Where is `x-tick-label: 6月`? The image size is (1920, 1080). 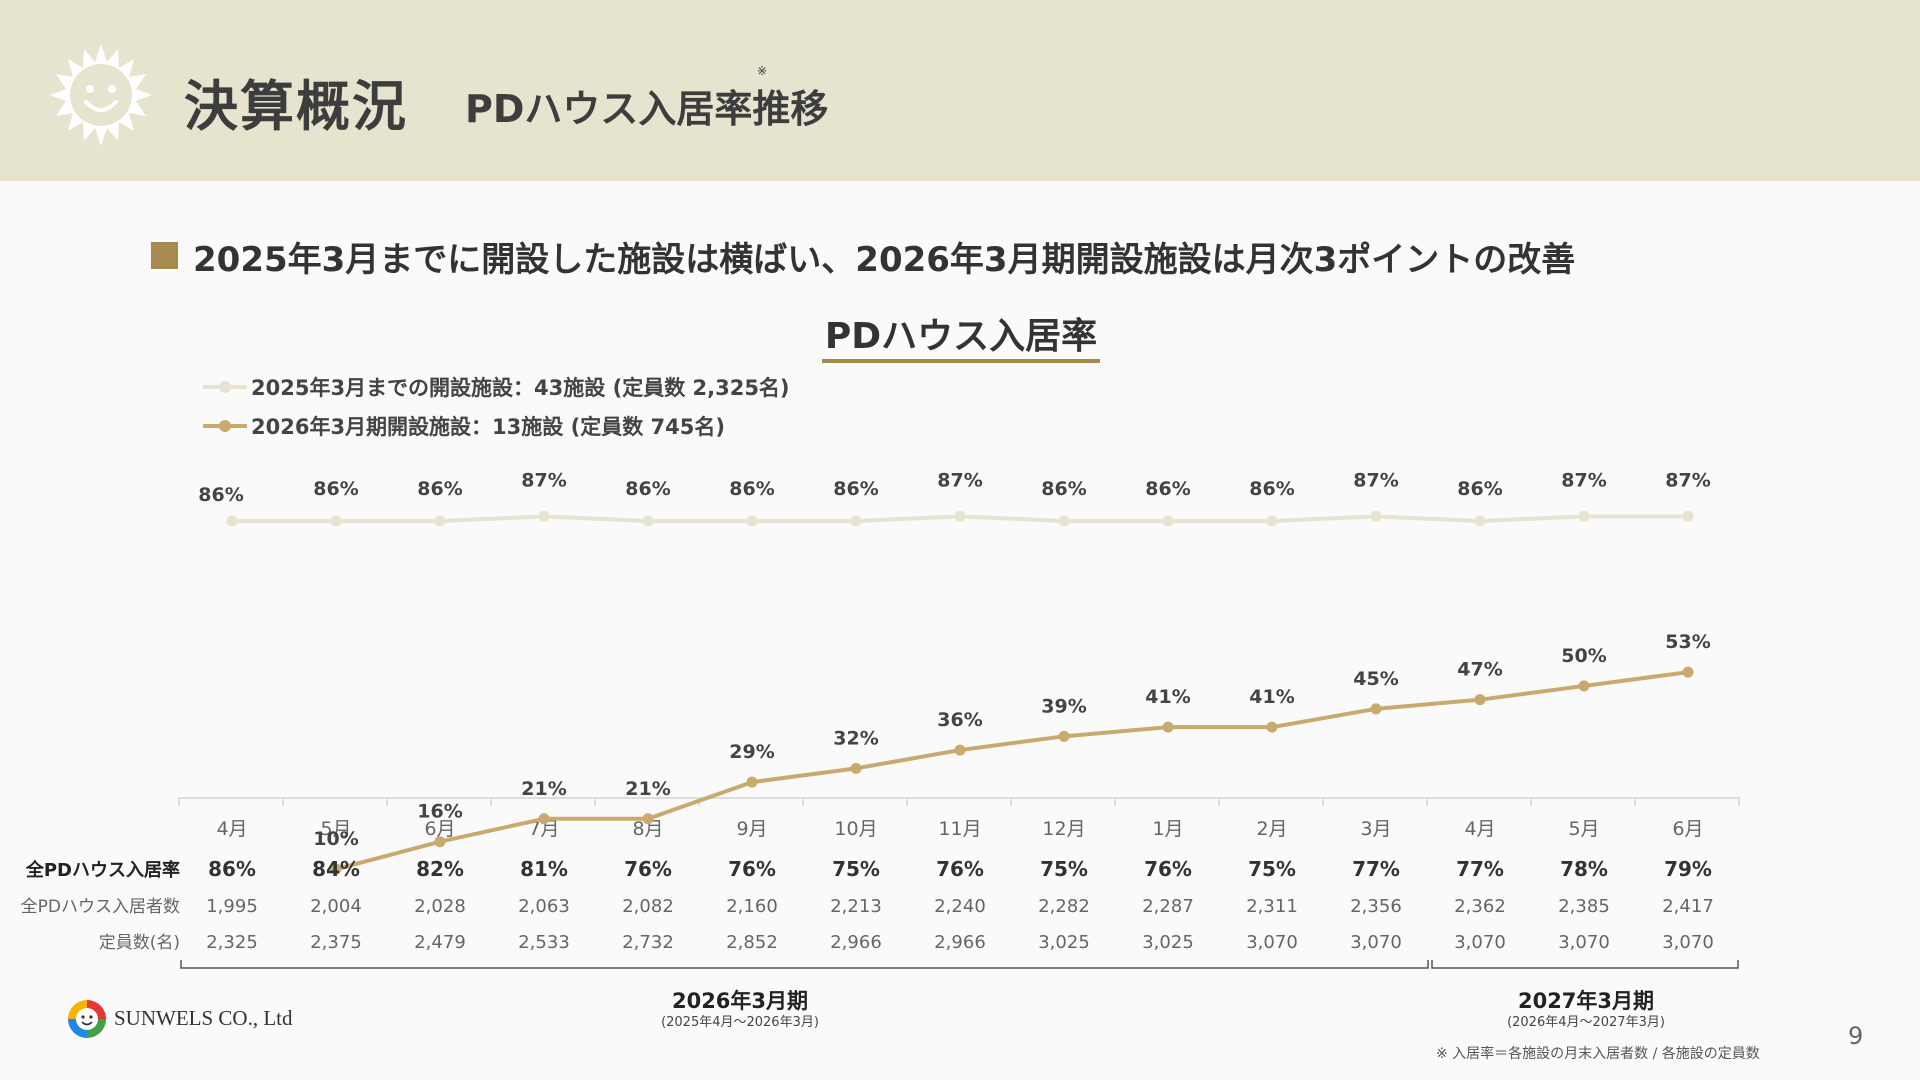 x-tick-label: 6月 is located at coordinates (439, 829).